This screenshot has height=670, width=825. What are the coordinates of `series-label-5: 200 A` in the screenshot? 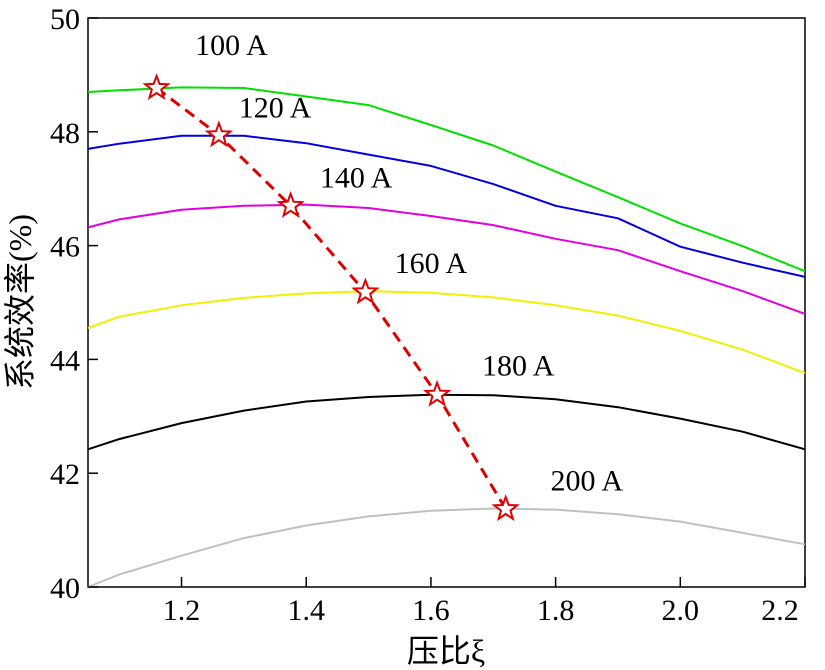 It's located at (587, 480).